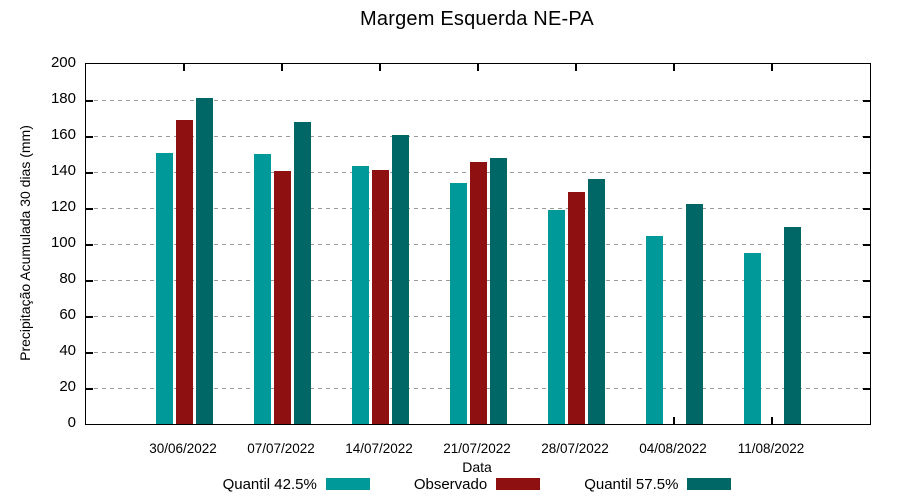 This screenshot has width=900, height=500. Describe the element at coordinates (450, 484) in the screenshot. I see `legend-label: Observado` at that location.